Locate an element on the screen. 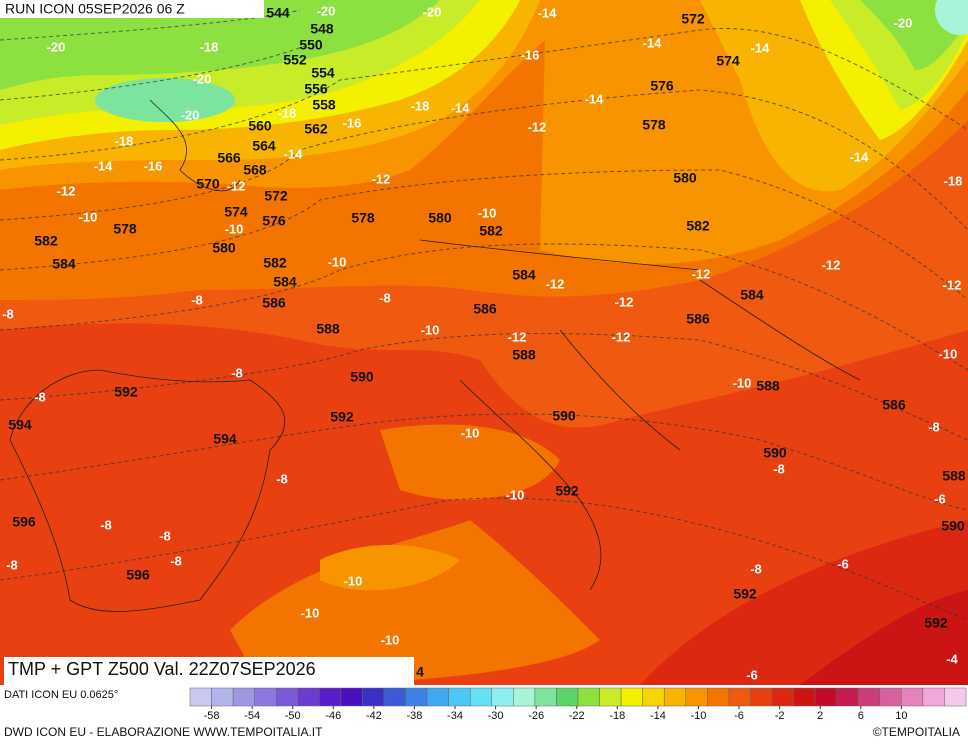  height-label: 566 is located at coordinates (229, 158).